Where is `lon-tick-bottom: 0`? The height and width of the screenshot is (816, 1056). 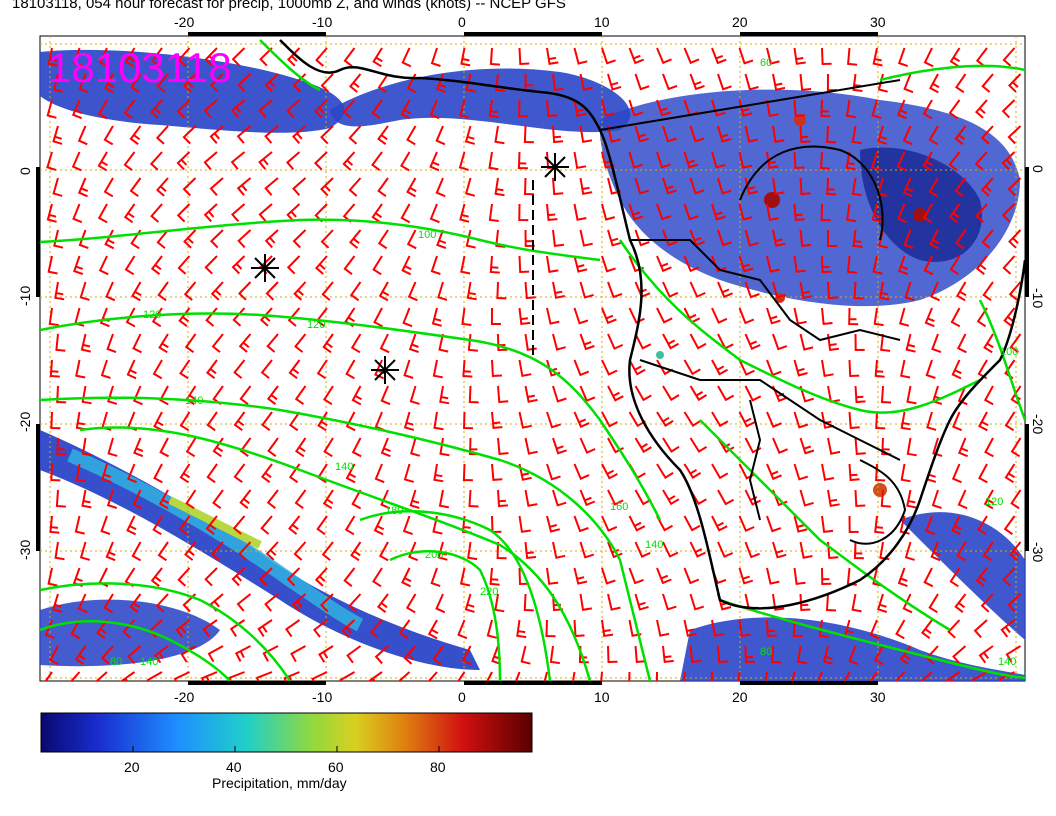 lon-tick-bottom: 0 is located at coordinates (462, 697).